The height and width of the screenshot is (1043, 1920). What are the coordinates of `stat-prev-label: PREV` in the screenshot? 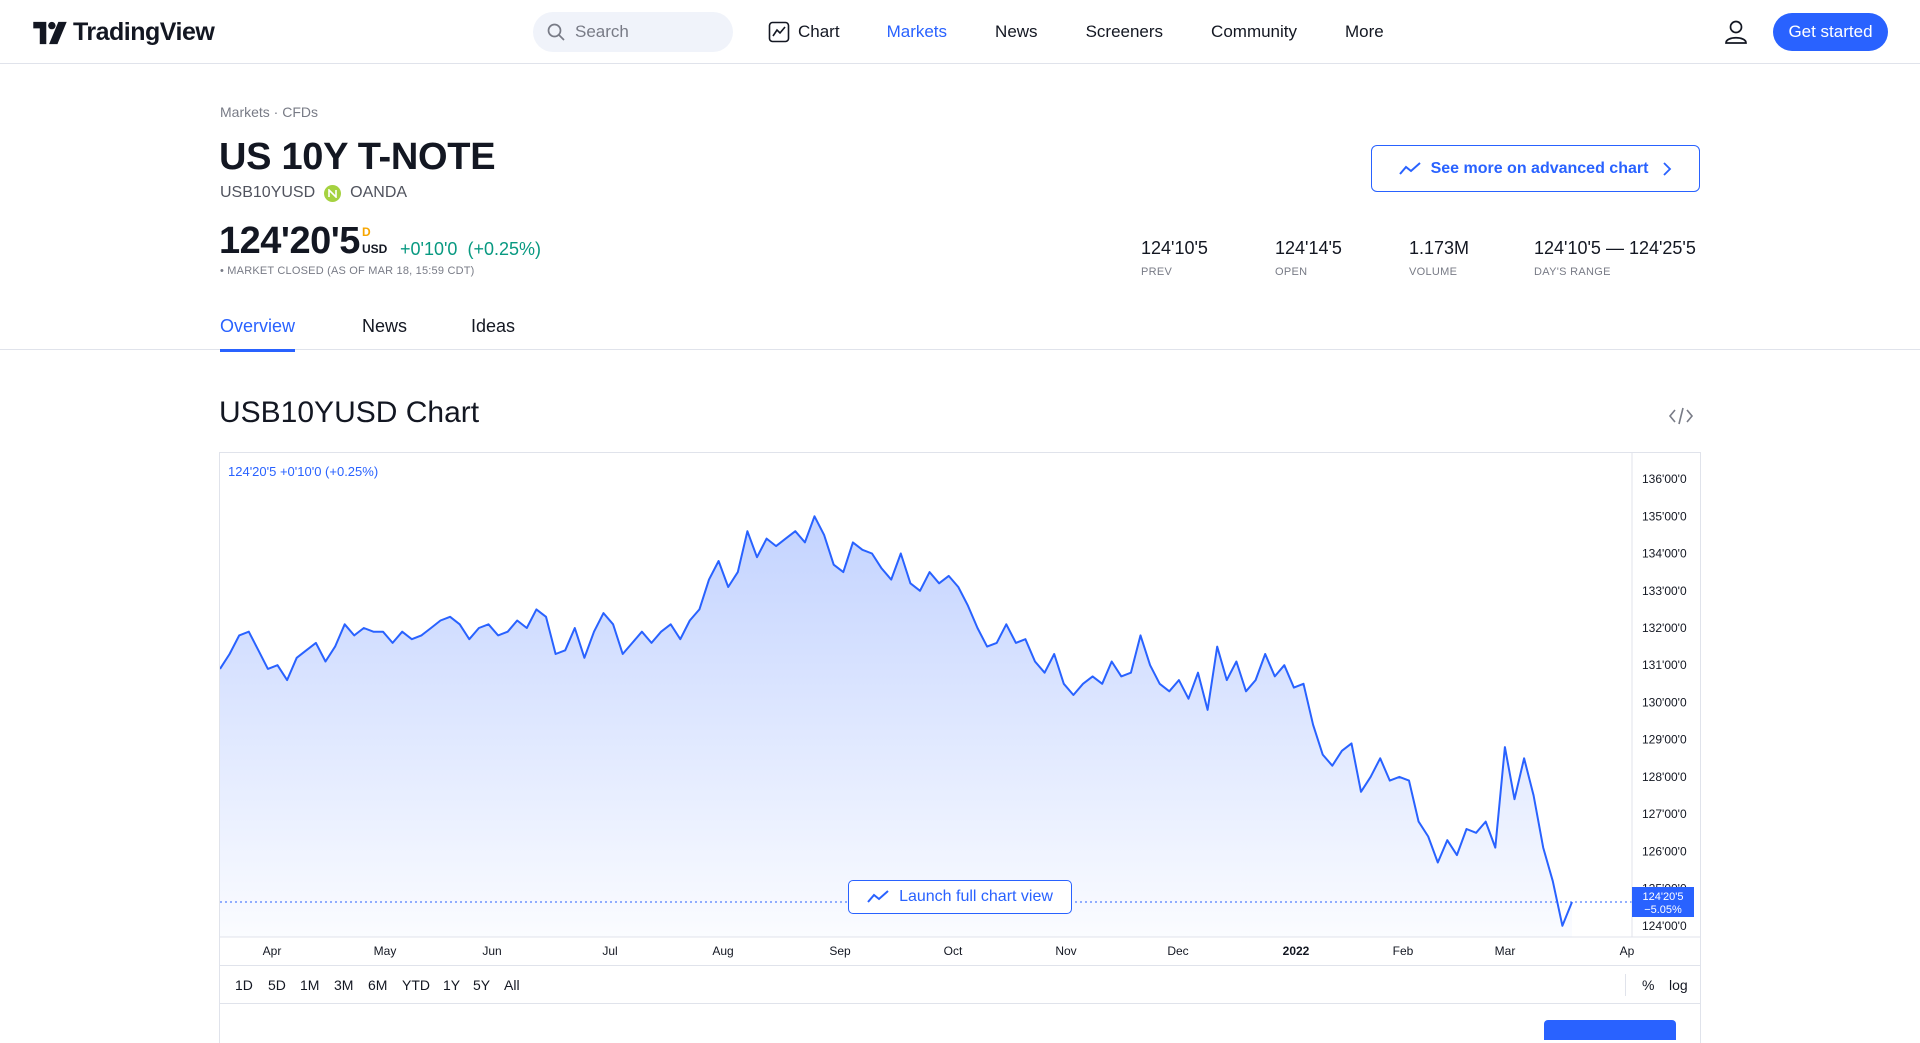 It's located at (1157, 272).